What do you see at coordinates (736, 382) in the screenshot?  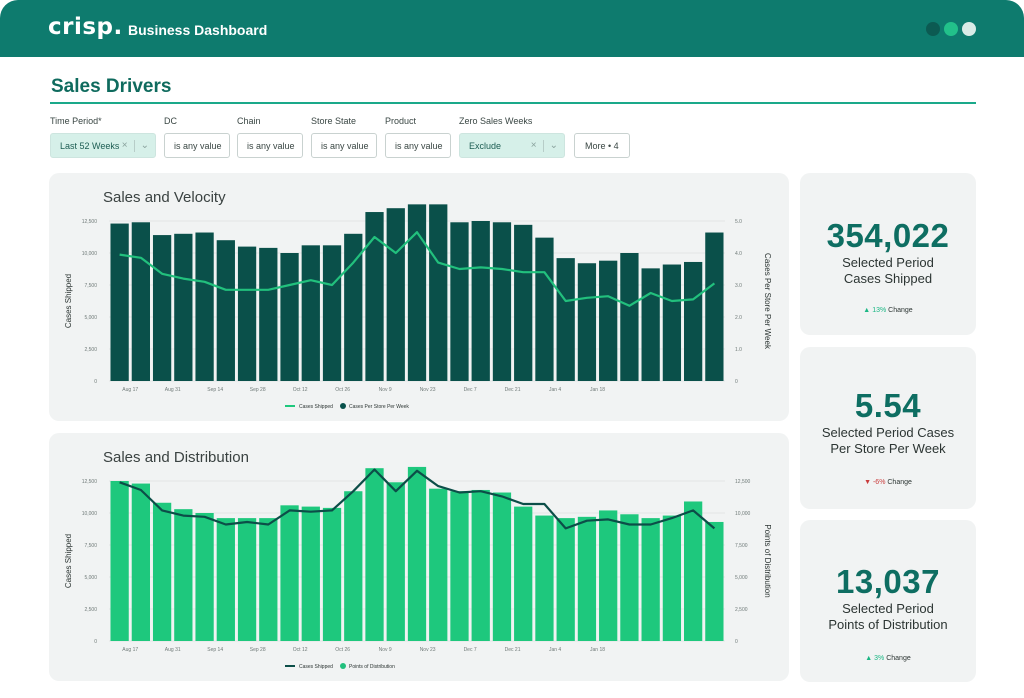 I see `y2-tick-label: 0` at bounding box center [736, 382].